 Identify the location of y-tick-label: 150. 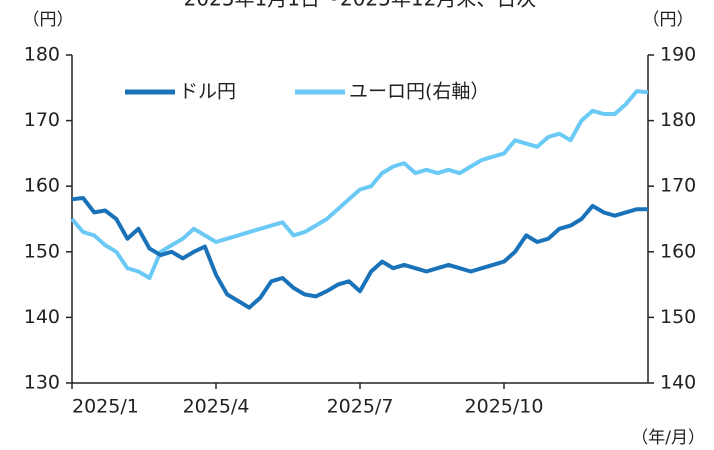
(42, 251).